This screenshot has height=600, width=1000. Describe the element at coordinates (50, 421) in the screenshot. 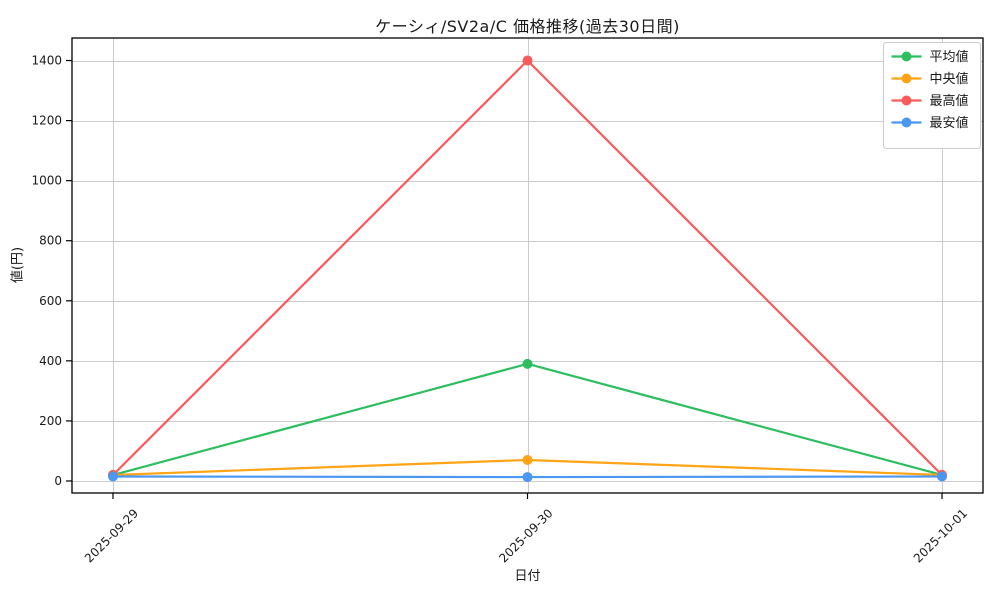

I see `y-tick-label: 200` at that location.